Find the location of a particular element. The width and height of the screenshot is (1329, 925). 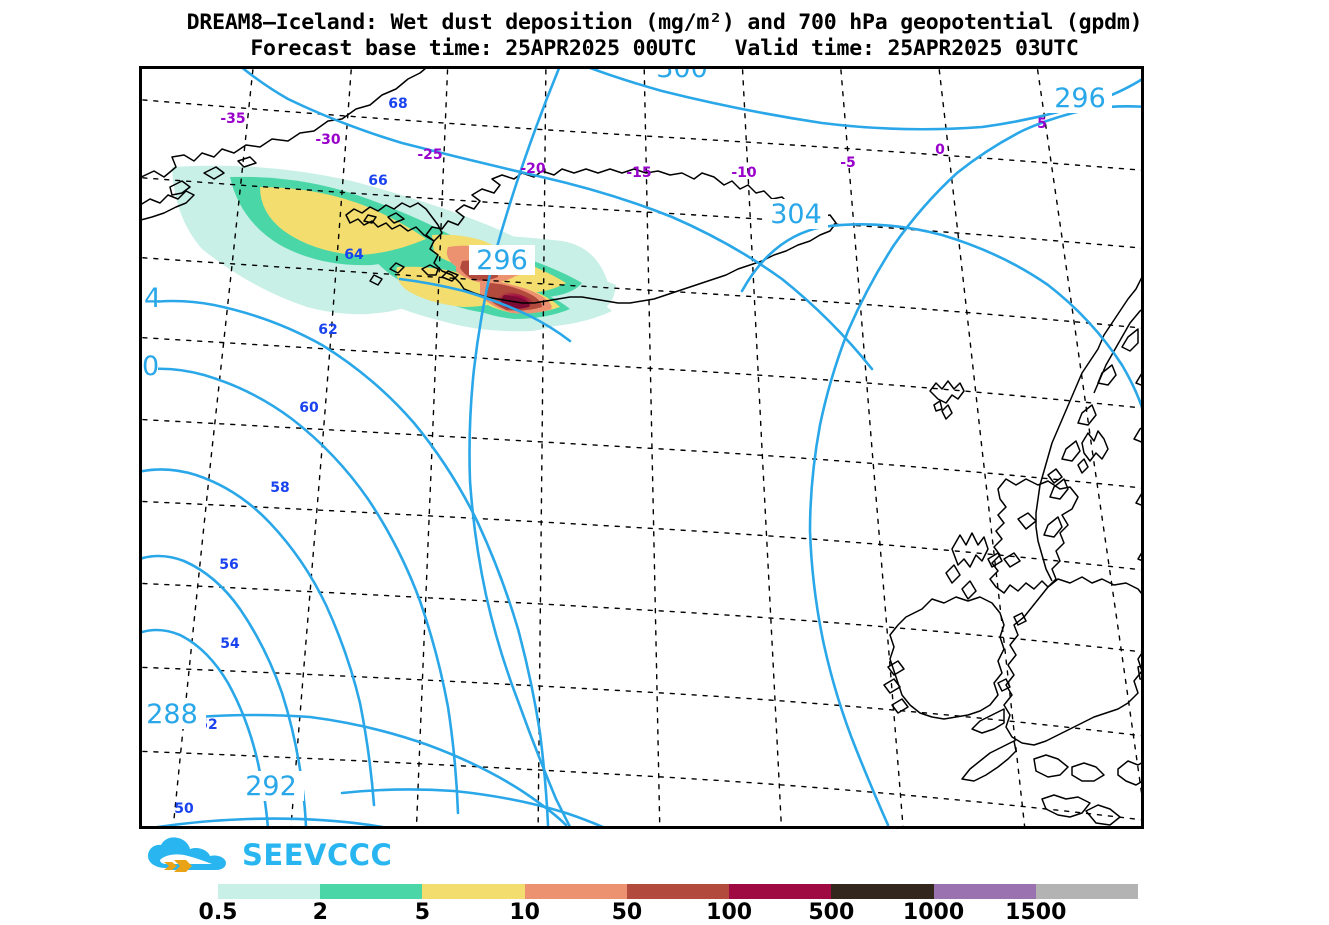

lon-label: -15 is located at coordinates (638, 173).